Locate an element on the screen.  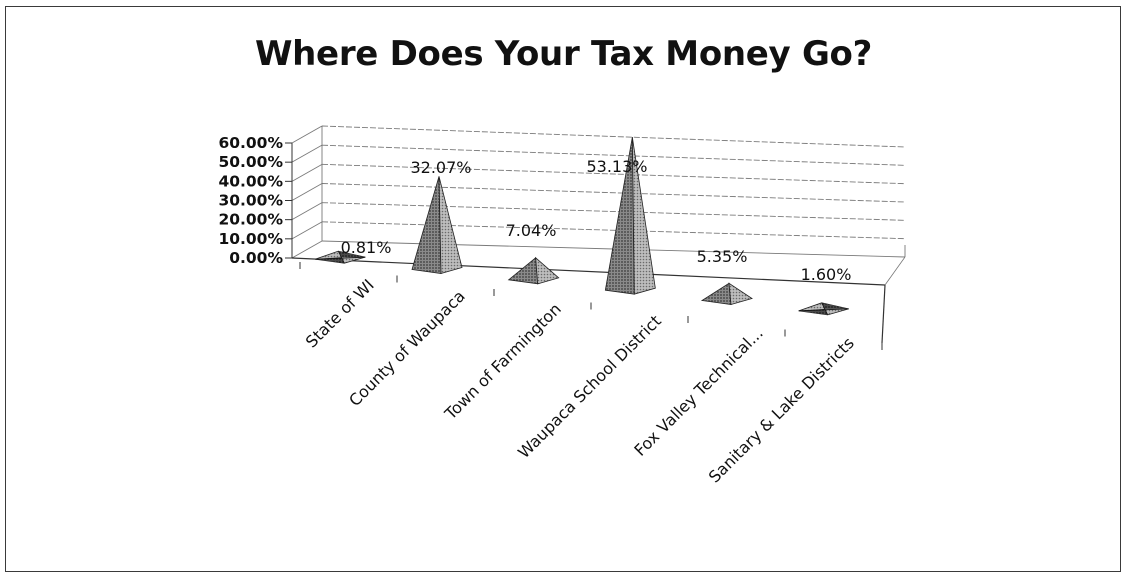
y-tick-label: 20.00% is located at coordinates (250, 220).